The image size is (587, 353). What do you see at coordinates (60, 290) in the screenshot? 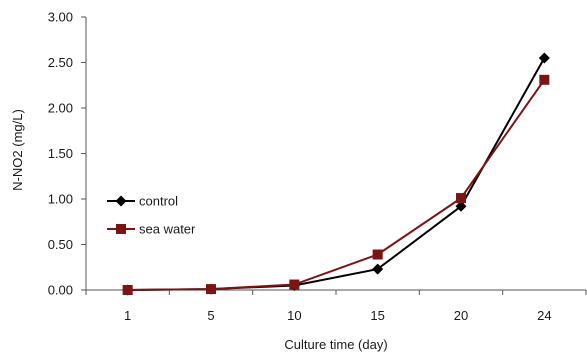
I see `y-tick-label: 0.00` at bounding box center [60, 290].